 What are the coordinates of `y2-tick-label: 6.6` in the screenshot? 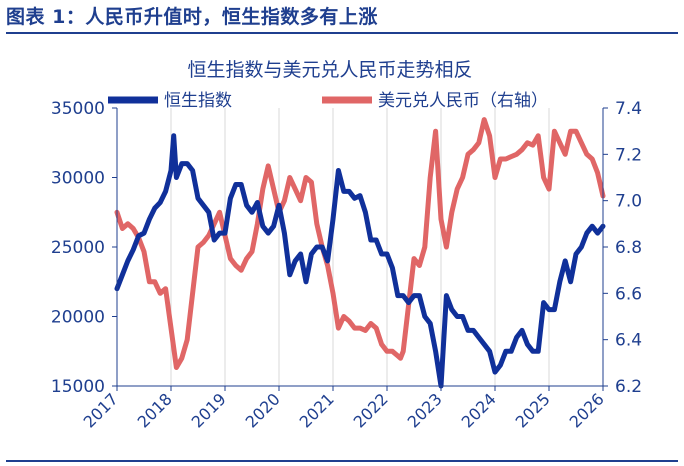 It's located at (628, 294).